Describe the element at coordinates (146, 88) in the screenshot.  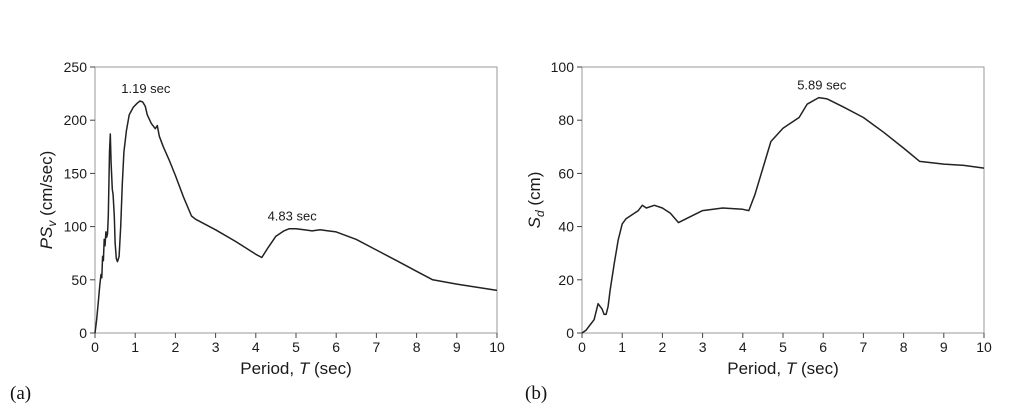
I see `peak-annotation: 1.19 sec` at that location.